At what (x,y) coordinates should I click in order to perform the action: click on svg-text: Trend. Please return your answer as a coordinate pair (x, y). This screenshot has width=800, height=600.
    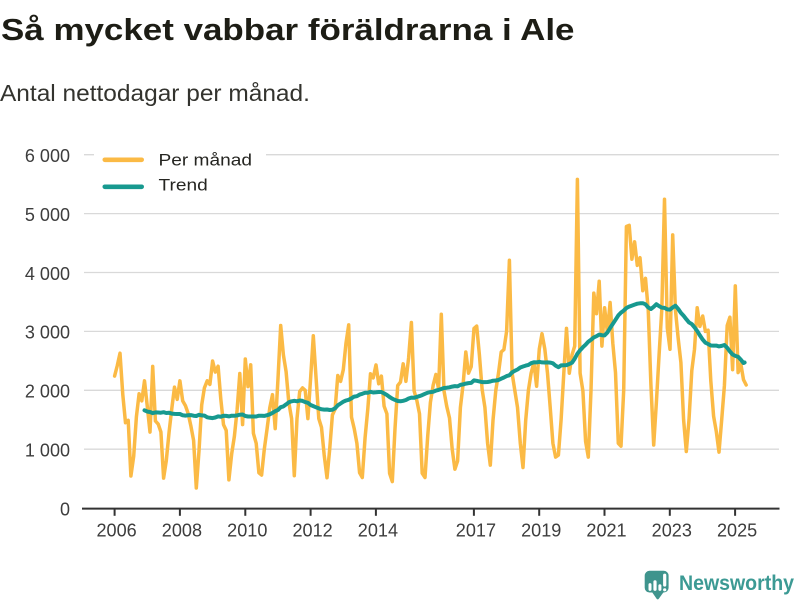
    Looking at the image, I should click on (183, 184).